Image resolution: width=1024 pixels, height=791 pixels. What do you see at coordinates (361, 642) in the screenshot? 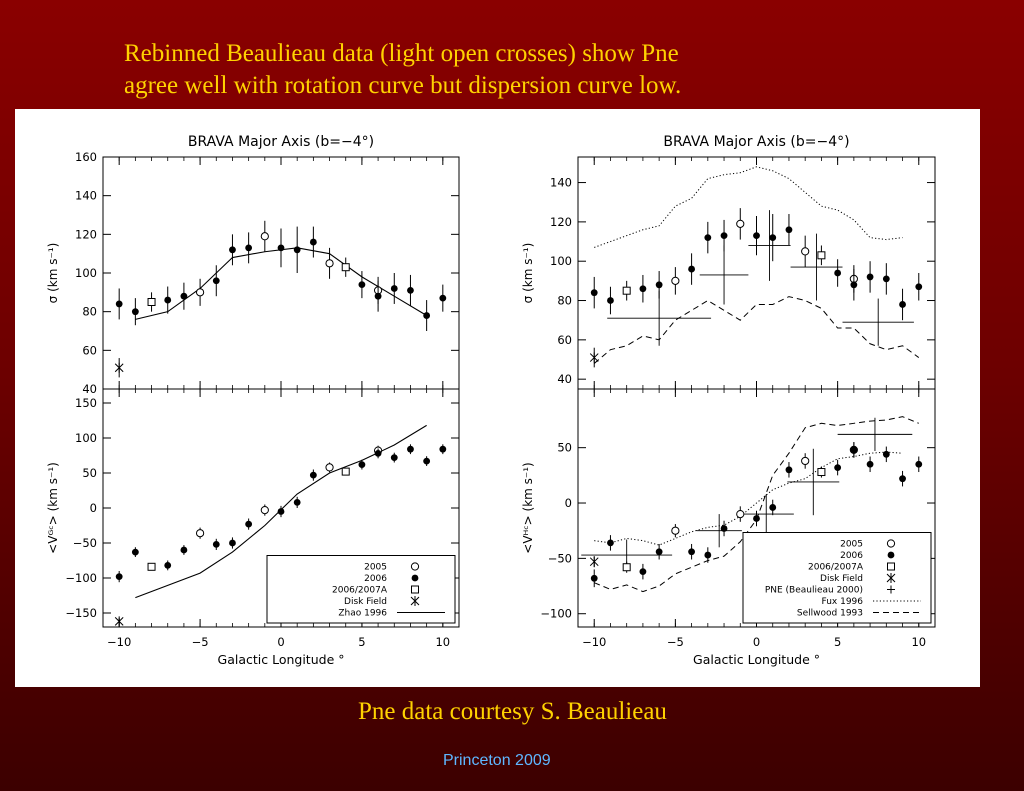
I see `x-tick-label: 5` at bounding box center [361, 642].